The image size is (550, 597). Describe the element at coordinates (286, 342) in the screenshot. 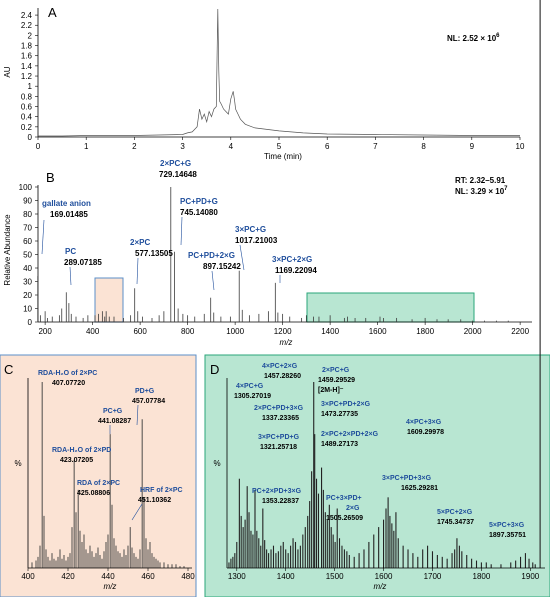

I see `panel-b-xlabel: m/z` at that location.